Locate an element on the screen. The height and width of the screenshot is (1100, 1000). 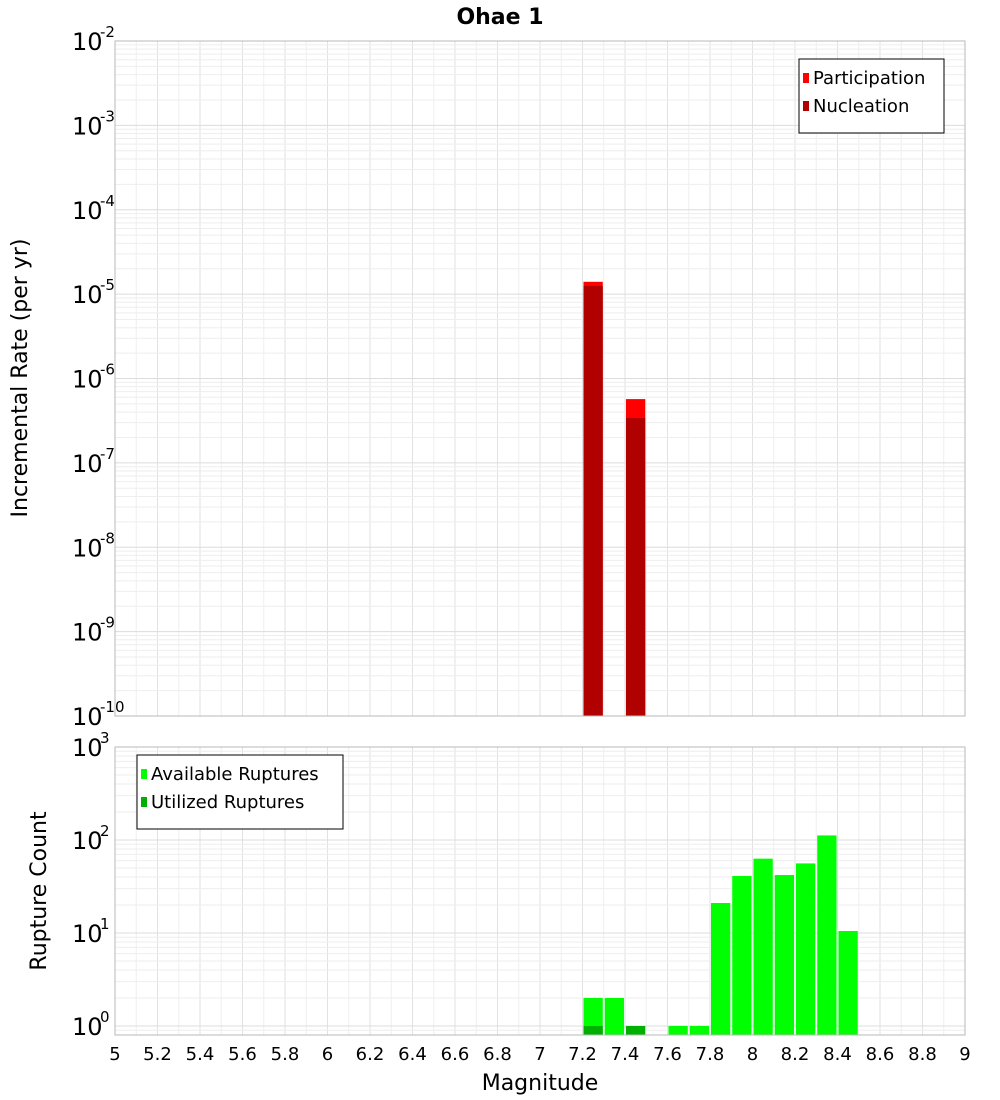
rate-legend: Participation Nucleation is located at coordinates (871, 96).